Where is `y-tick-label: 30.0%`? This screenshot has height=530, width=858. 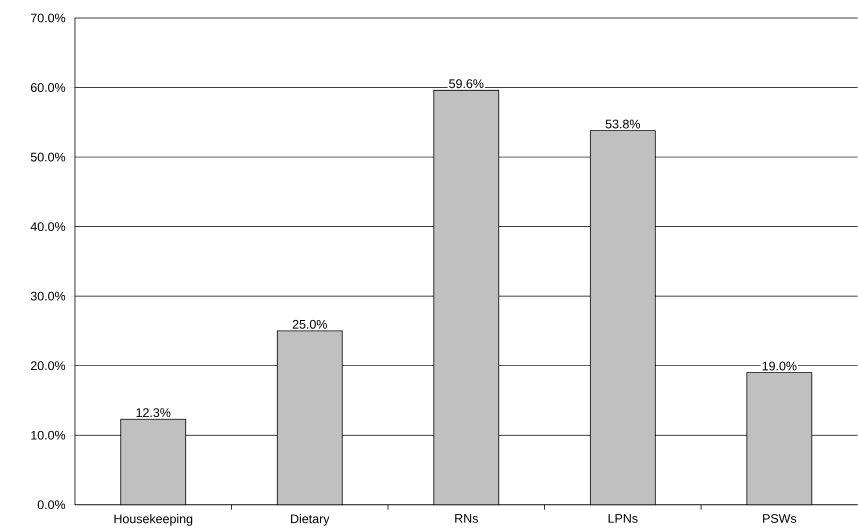 y-tick-label: 30.0% is located at coordinates (48, 296).